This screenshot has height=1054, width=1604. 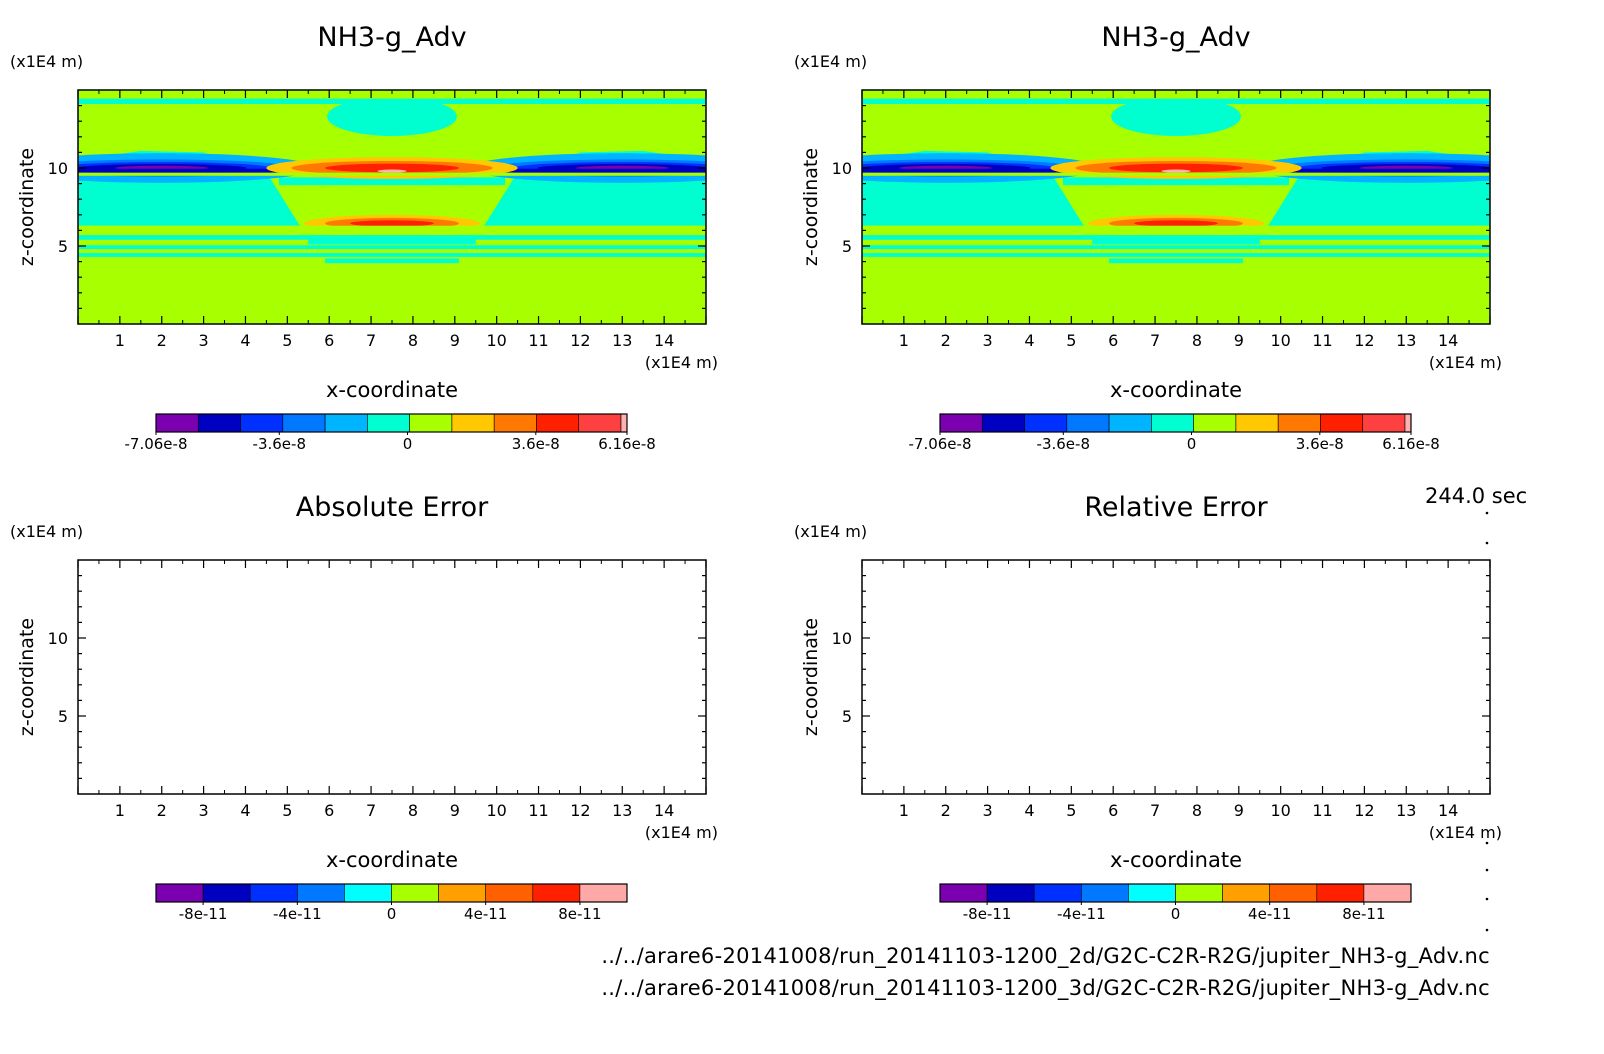 What do you see at coordinates (1363, 914) in the screenshot?
I see `colorbar-tick-label: 8e-11` at bounding box center [1363, 914].